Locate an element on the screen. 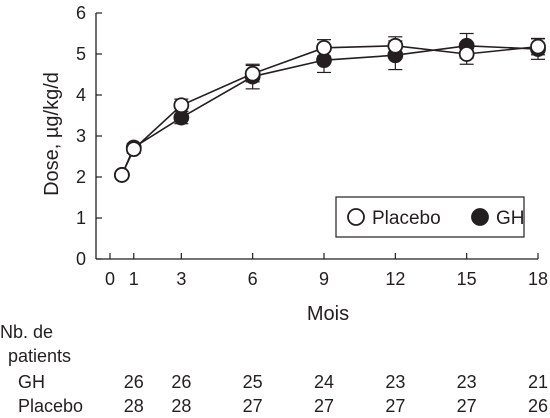  legend-label-placebo: Placebo is located at coordinates (406, 218).